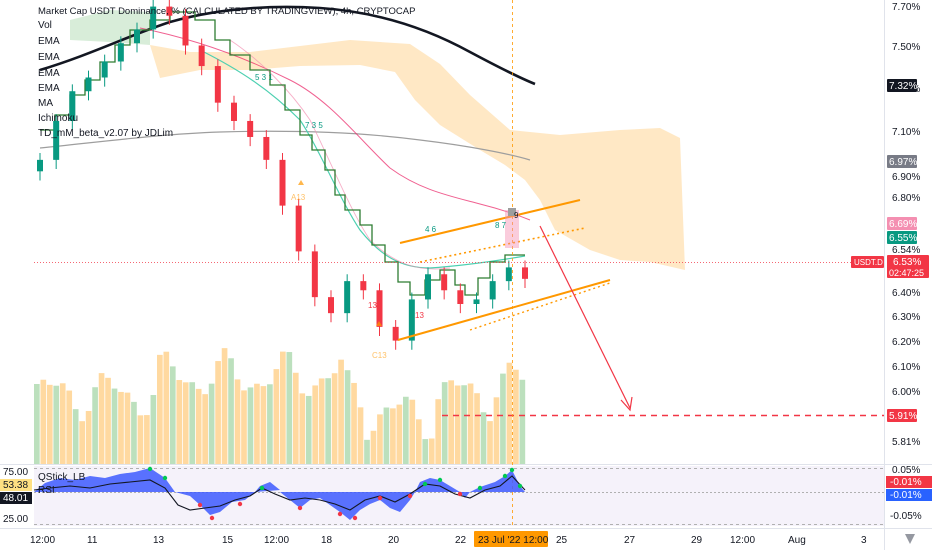 The height and width of the screenshot is (550, 932). I want to click on osc-label-rsi: RSI, so click(46, 490).